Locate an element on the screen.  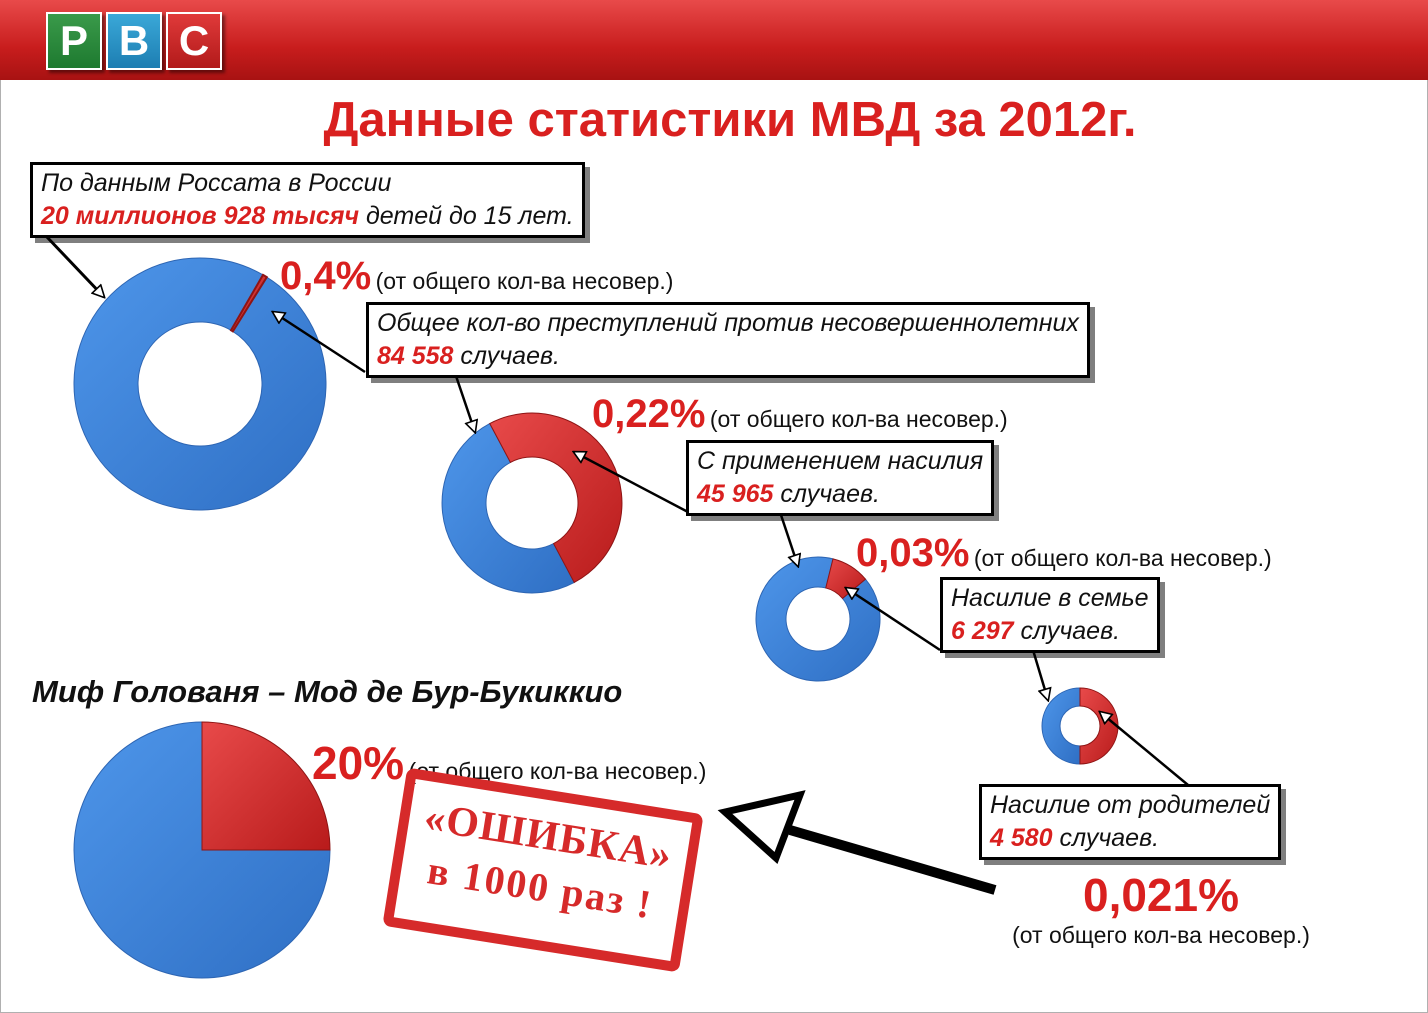
box-violence: С применением насилия 45 965 случаев. is located at coordinates (840, 478).